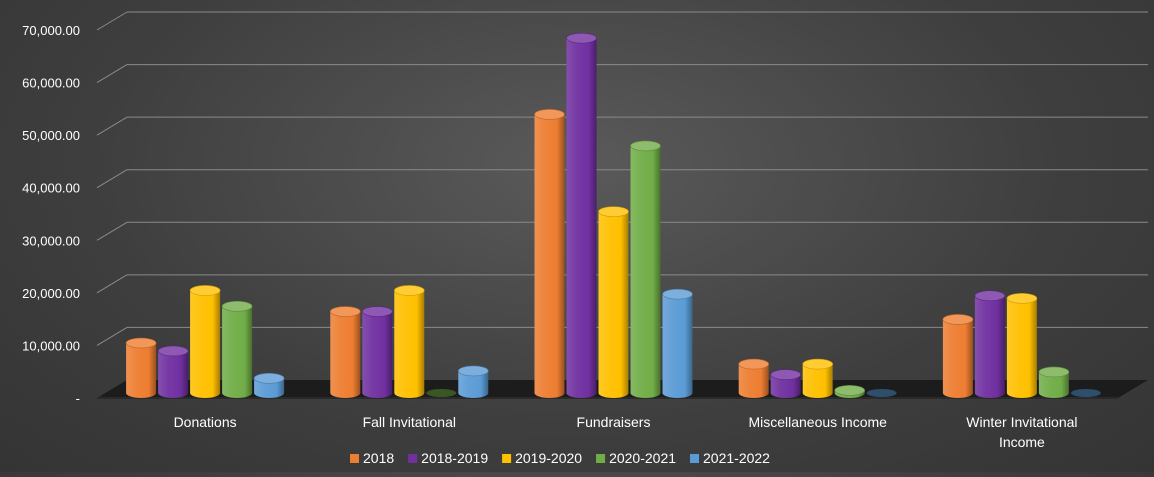  I want to click on bar-miscellaneous-income-2019-2020, so click(818, 378).